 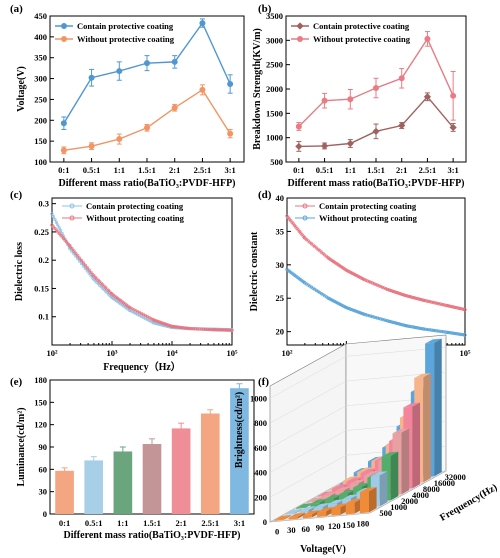 What do you see at coordinates (468, 503) in the screenshot?
I see `y-axis-label: Frequency(Hz)` at bounding box center [468, 503].